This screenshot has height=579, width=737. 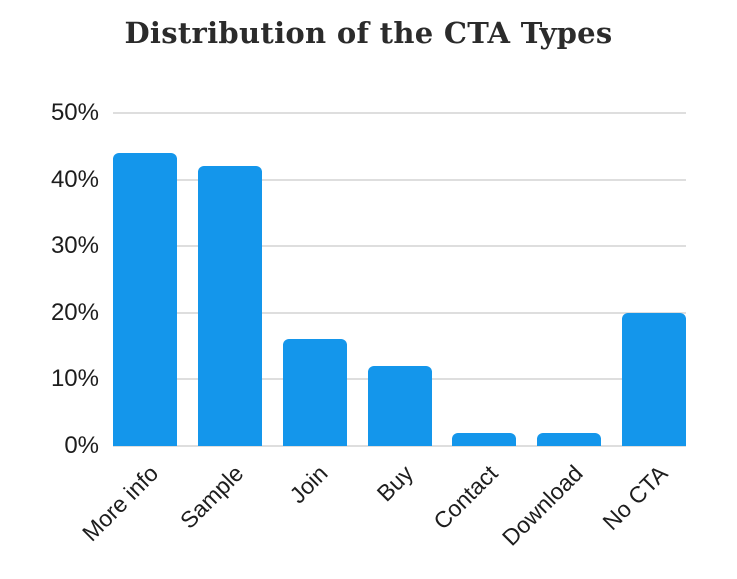 What do you see at coordinates (145, 299) in the screenshot?
I see `bar-more-info` at bounding box center [145, 299].